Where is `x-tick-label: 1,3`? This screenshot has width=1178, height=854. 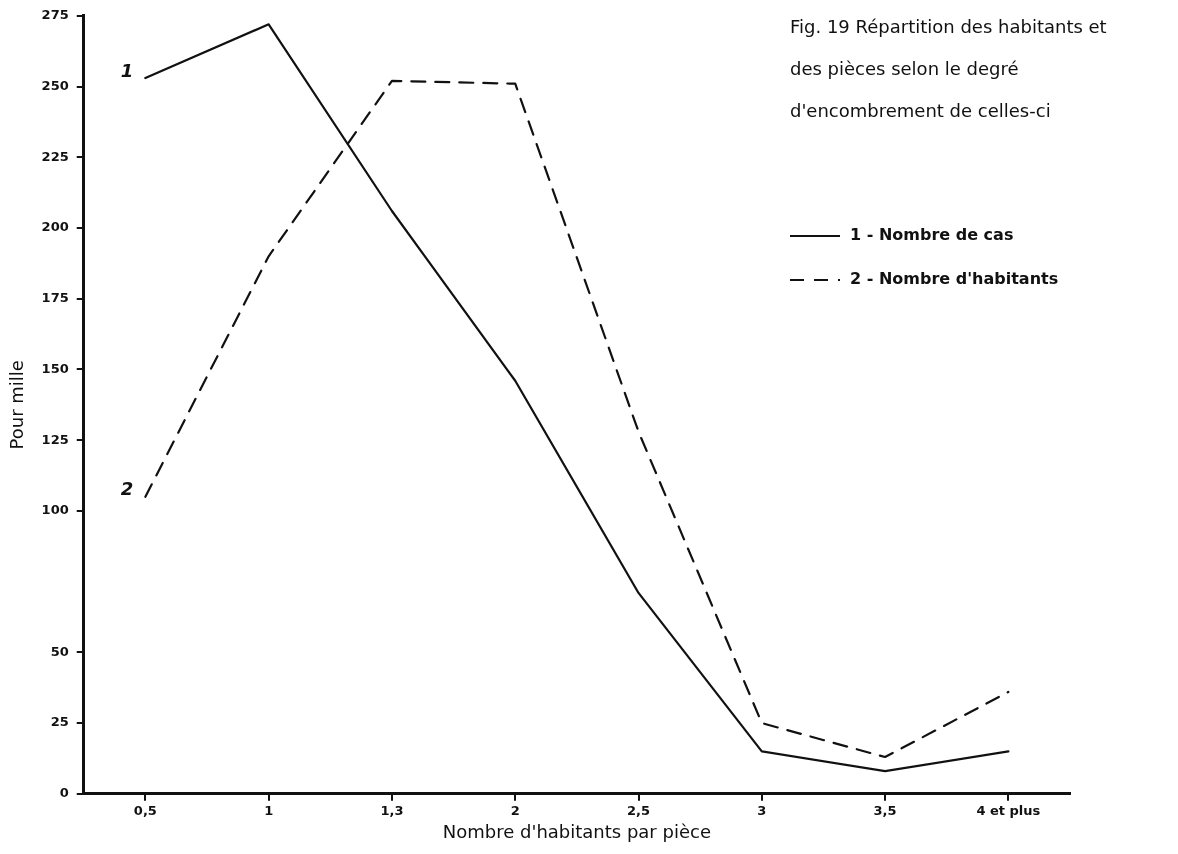
x-tick-label: 1,3 is located at coordinates (392, 810).